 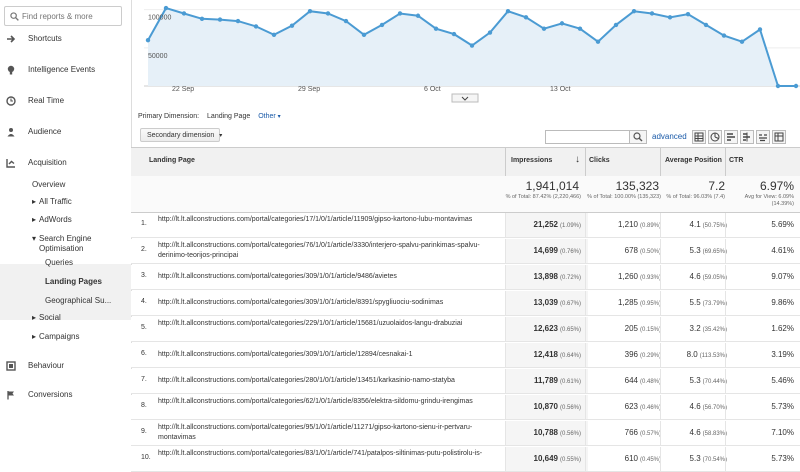 I want to click on sidebar-sub-queries: Queries, so click(x=59, y=262).